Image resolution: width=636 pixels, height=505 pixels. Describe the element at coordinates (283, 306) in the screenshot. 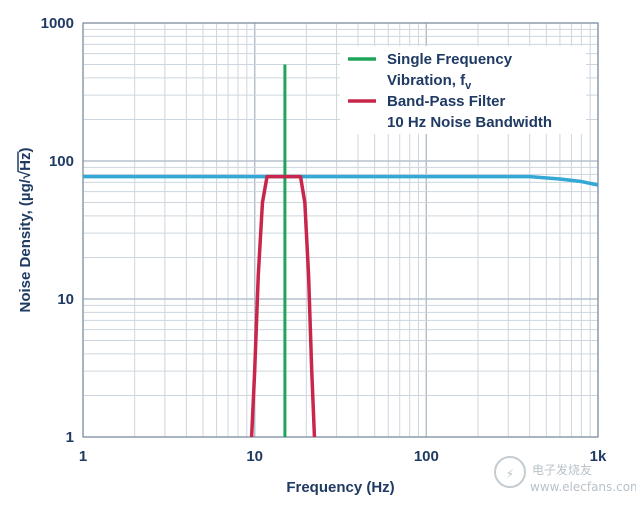

I see `series-line-band-pass` at that location.